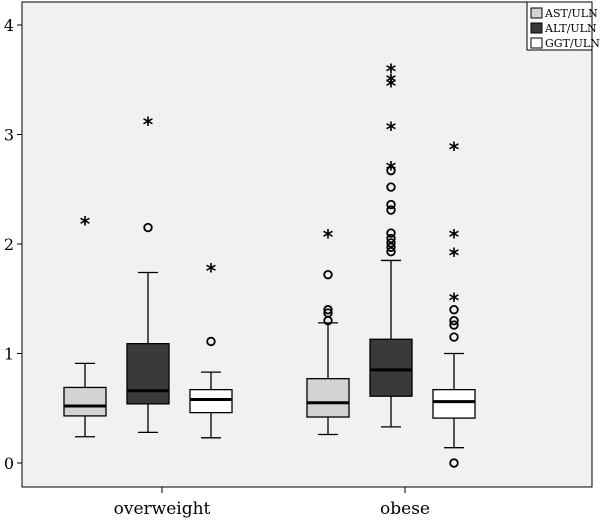  I want to click on legend-label: GGT/ULN, so click(572, 43).